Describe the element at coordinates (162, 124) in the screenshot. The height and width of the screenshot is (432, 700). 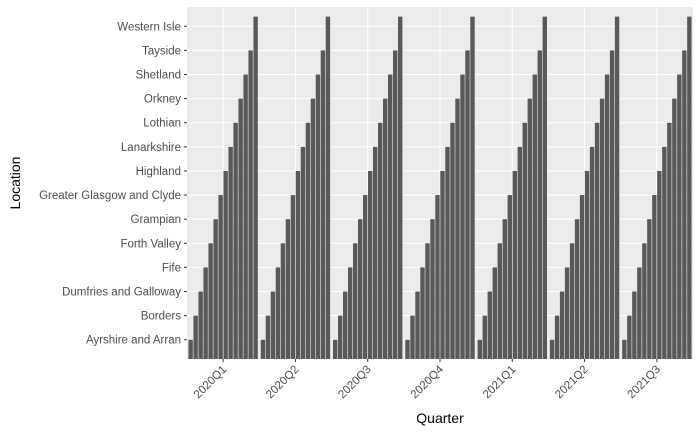
I see `y-tick-label: Lothian` at that location.